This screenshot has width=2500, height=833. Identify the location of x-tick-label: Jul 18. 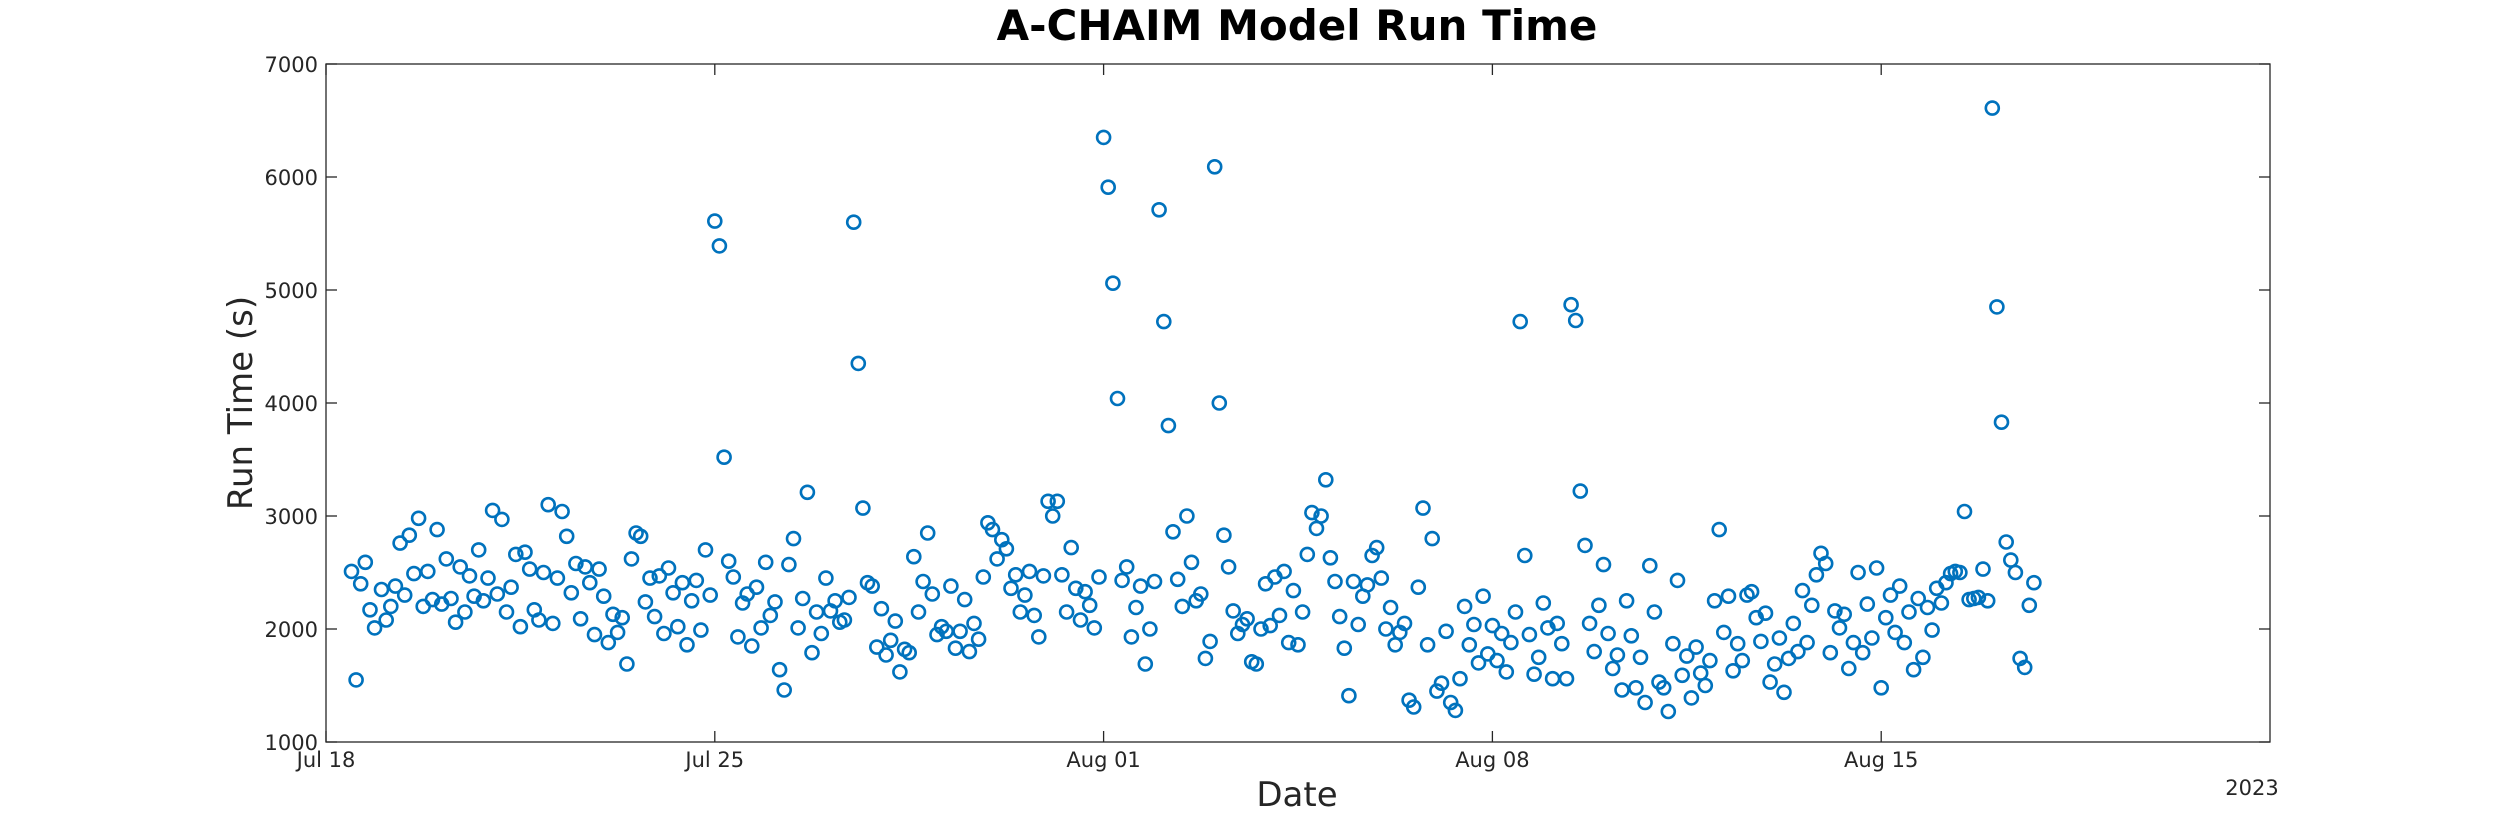
(325, 760).